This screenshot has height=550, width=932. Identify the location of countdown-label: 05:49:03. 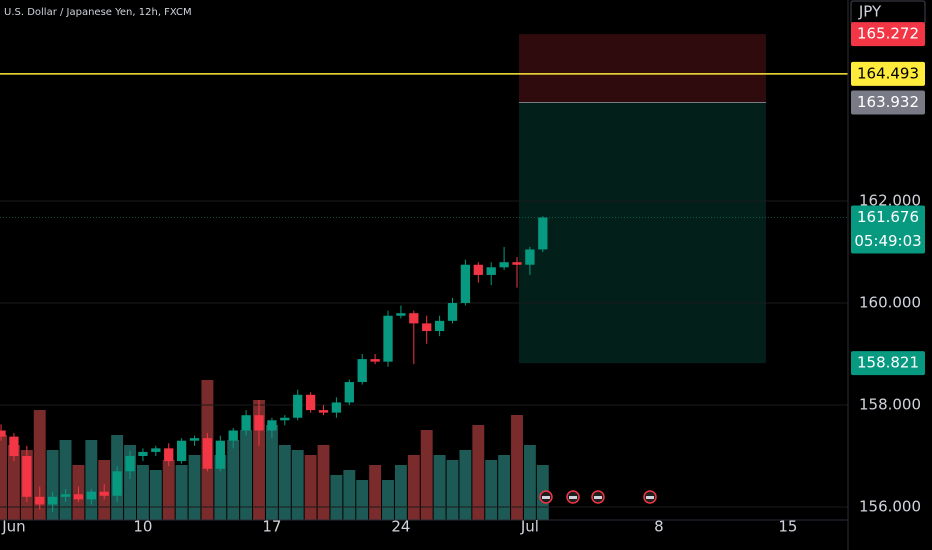
(887, 241).